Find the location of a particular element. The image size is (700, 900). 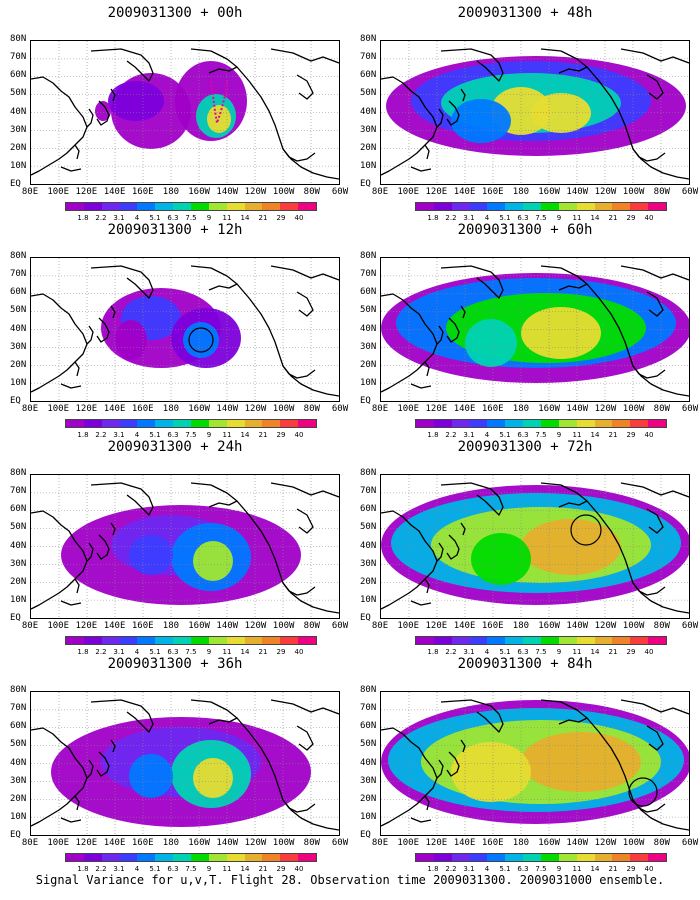

variance-contour-fill is located at coordinates (491, 343).